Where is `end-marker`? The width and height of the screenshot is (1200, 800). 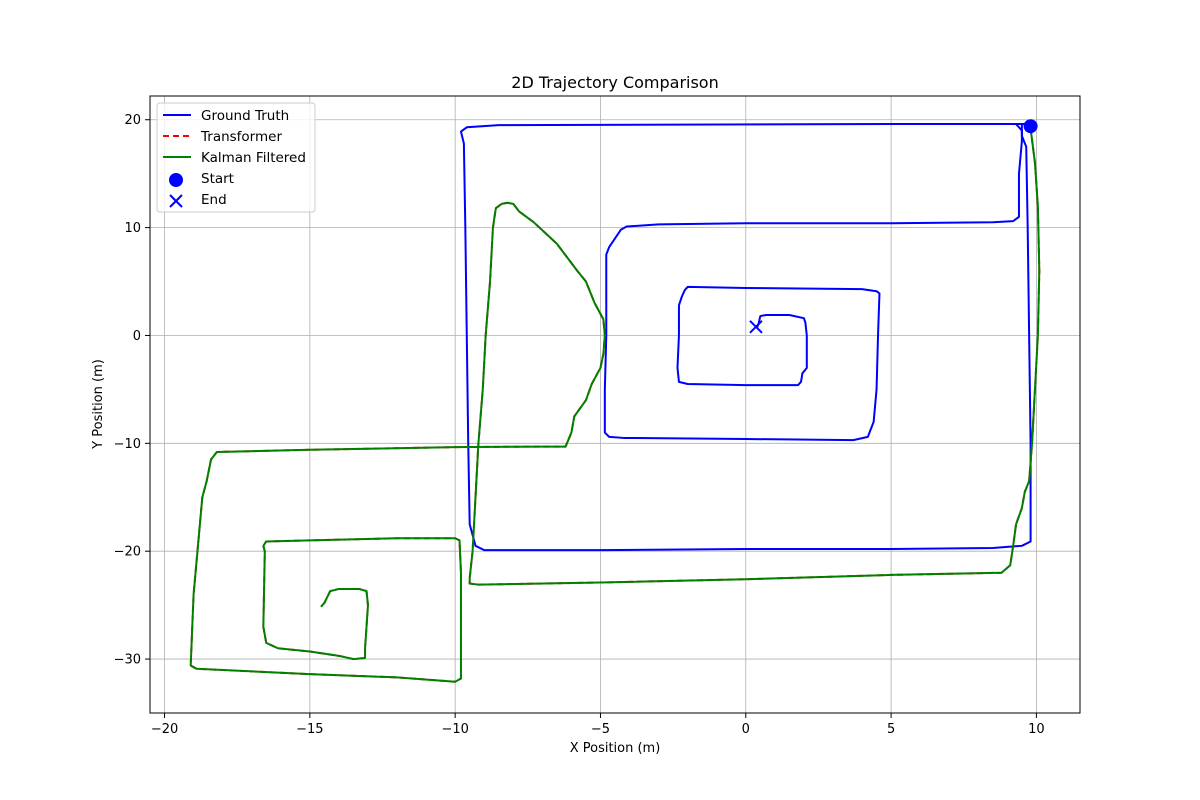
end-marker is located at coordinates (756, 327).